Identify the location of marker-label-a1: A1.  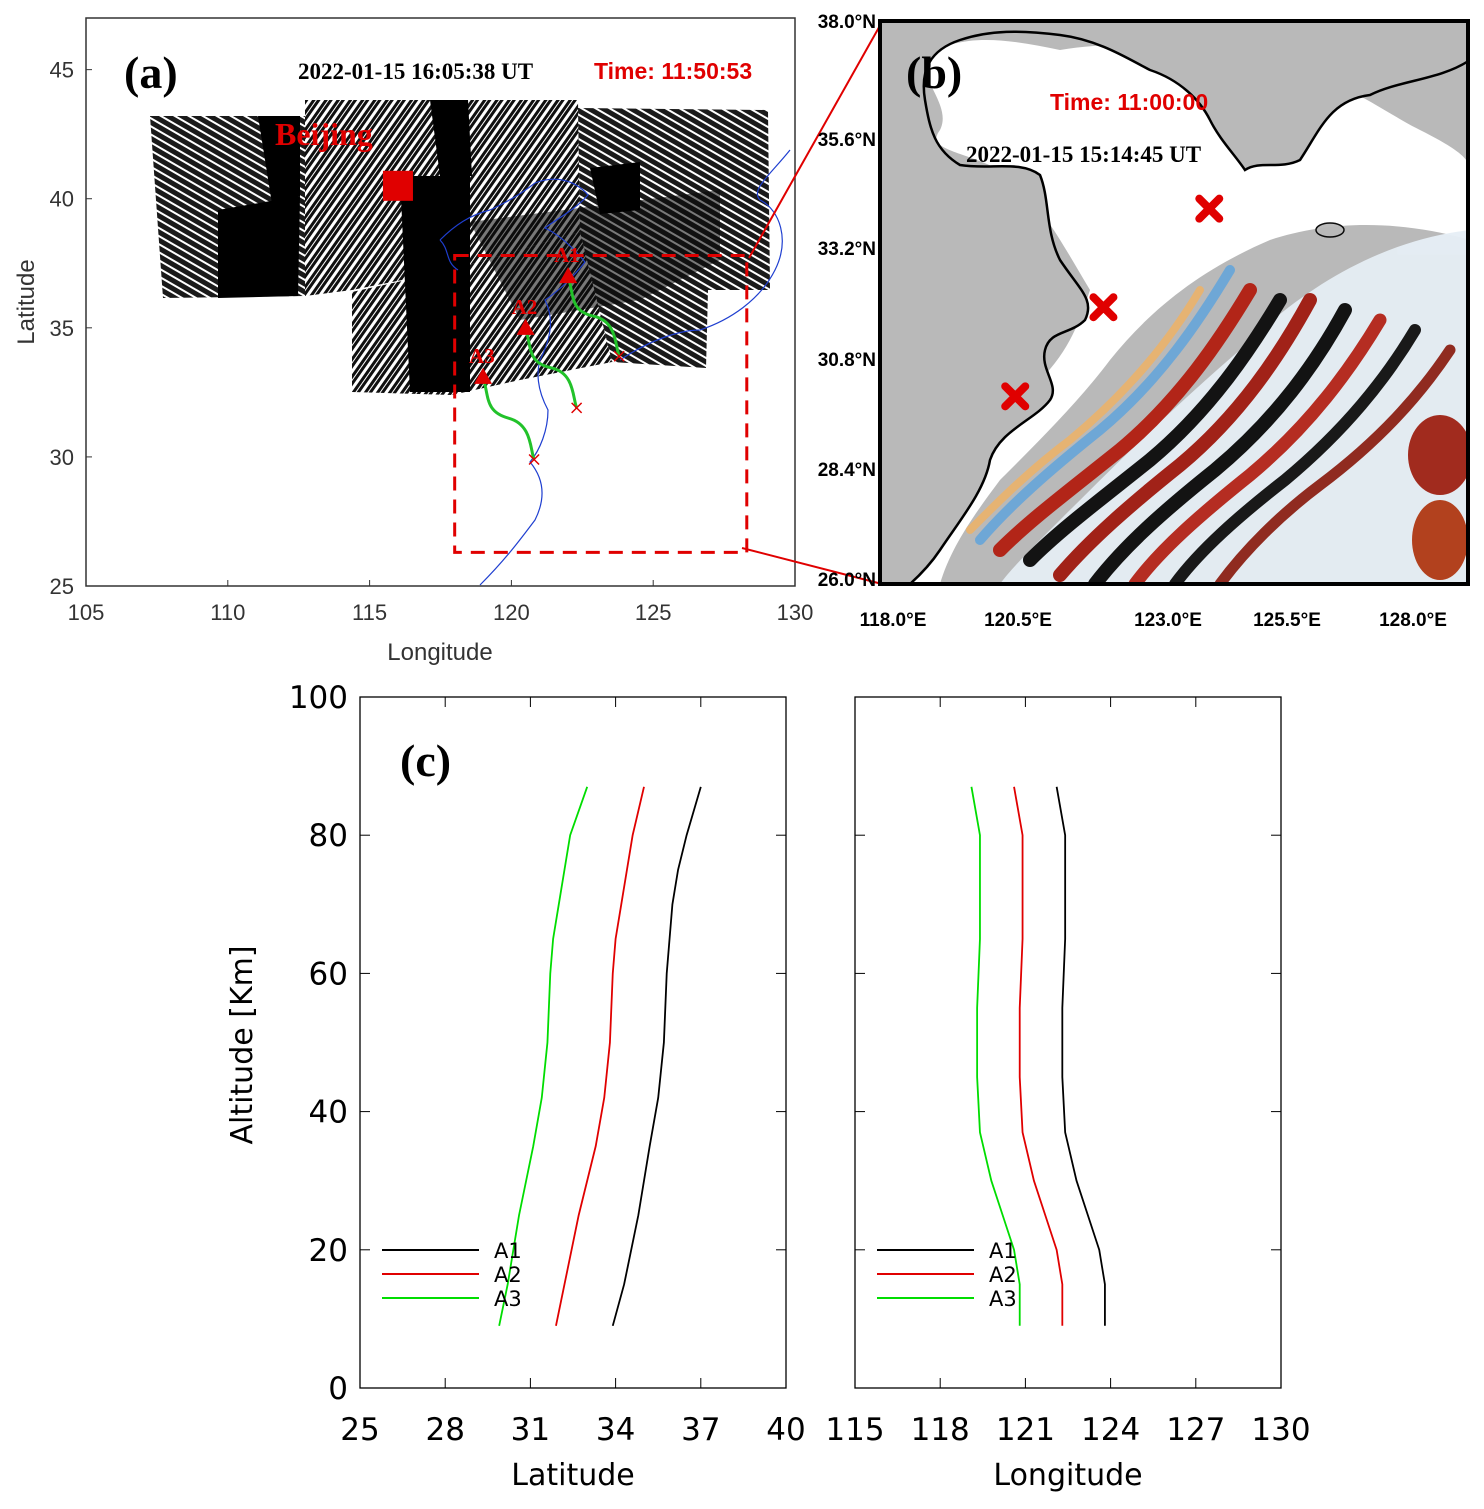
(567, 255).